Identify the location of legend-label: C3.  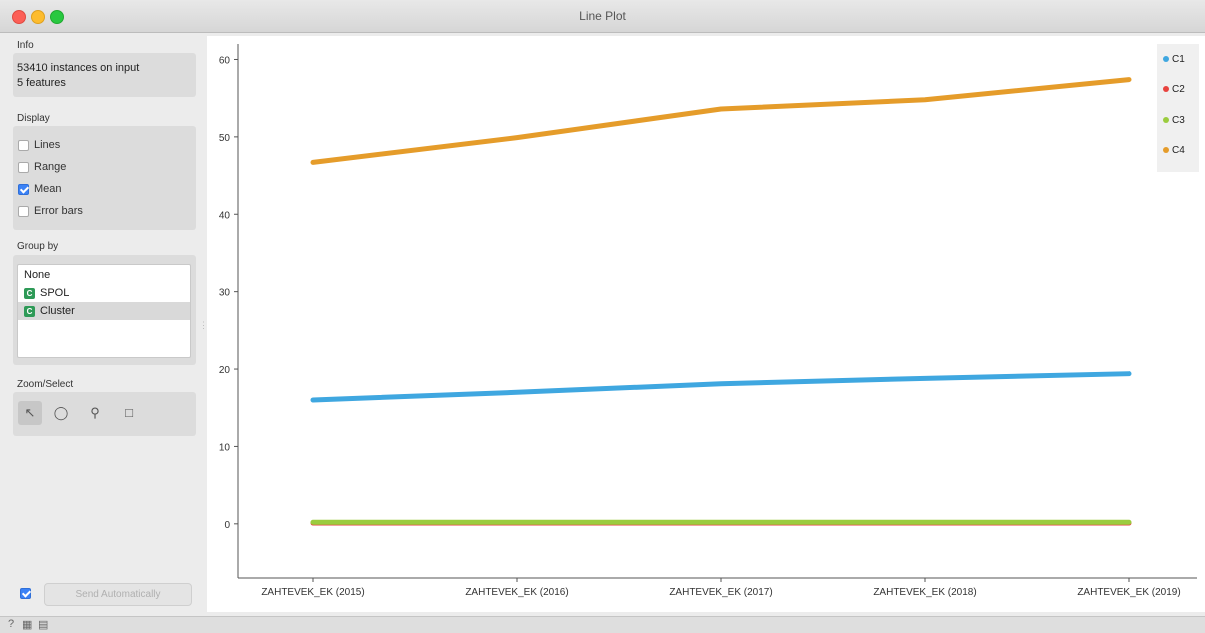
(1178, 120).